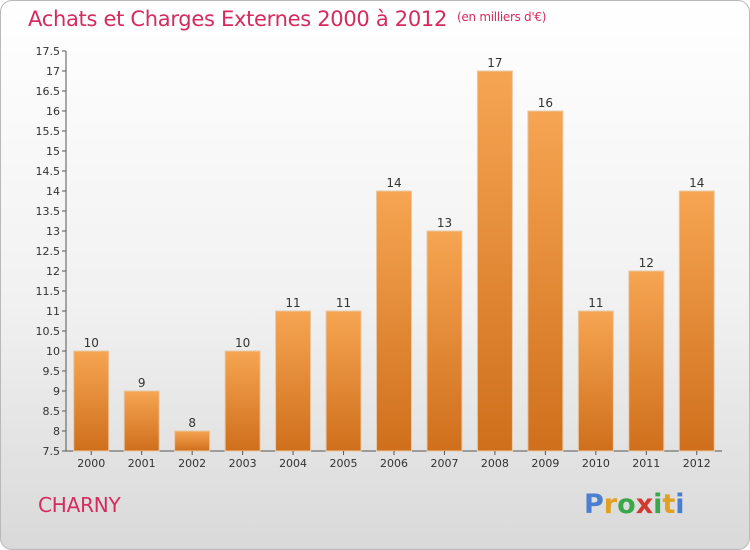 The image size is (750, 550). Describe the element at coordinates (48, 91) in the screenshot. I see `y-tick-label: 16.5` at that location.